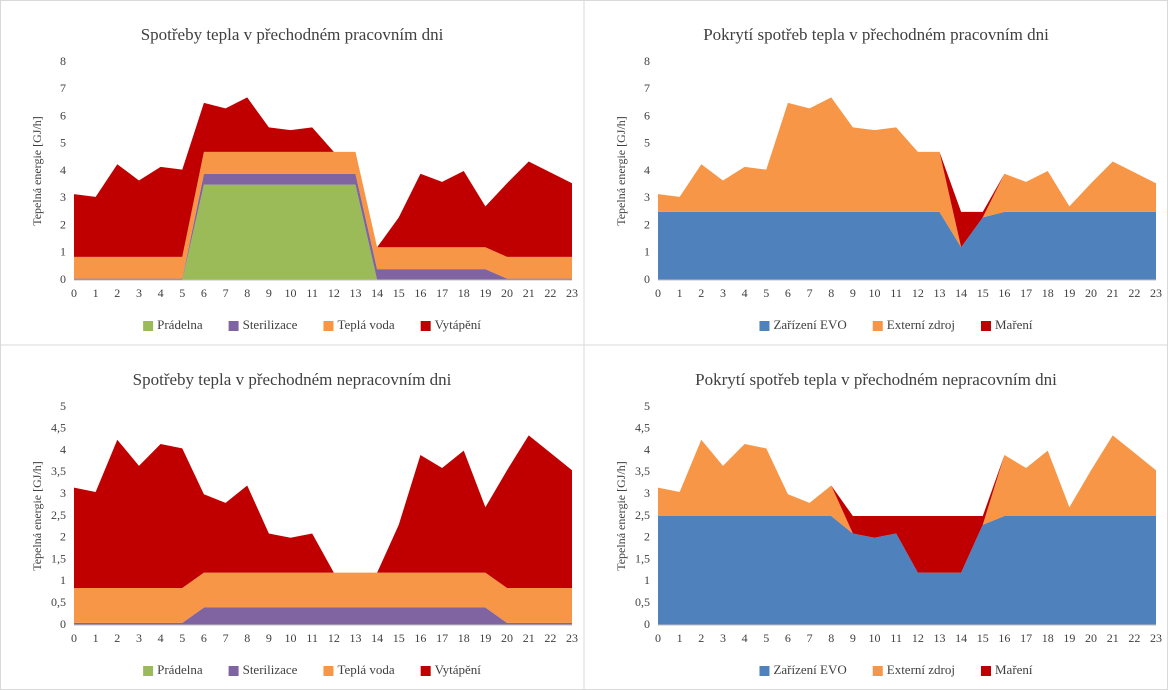  I want to click on x-tick-label: 4, so click(745, 293).